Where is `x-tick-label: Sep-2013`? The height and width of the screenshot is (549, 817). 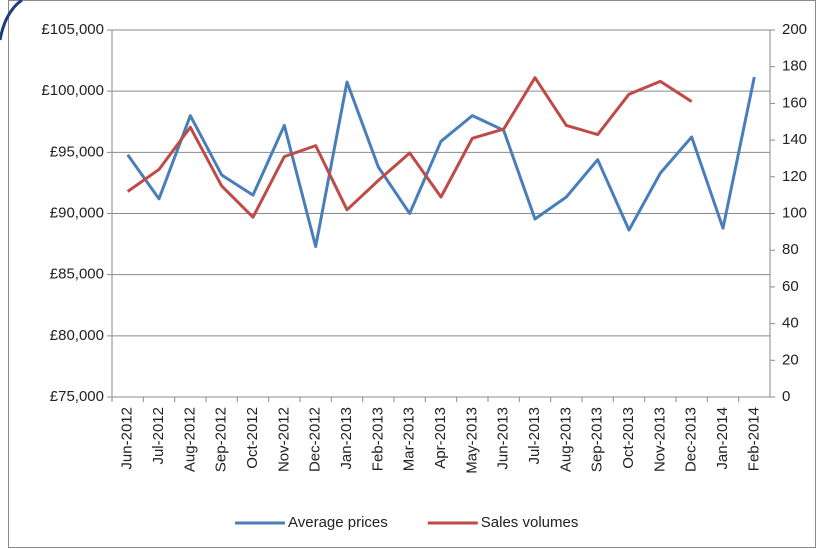
x-tick-label: Sep-2013 is located at coordinates (597, 439).